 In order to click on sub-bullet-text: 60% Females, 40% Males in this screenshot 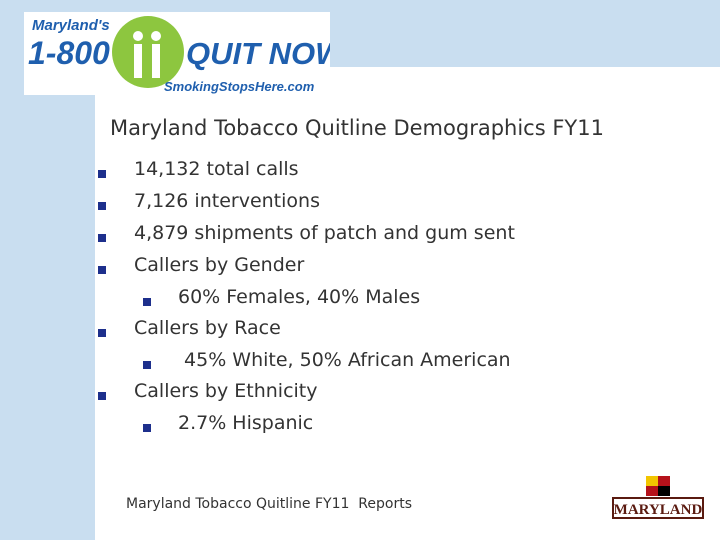, I will do `click(299, 297)`.